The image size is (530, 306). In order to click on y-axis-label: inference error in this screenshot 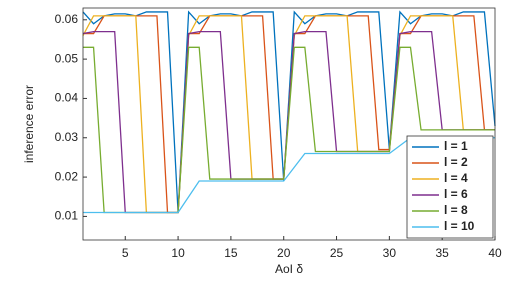, I will do `click(29, 124)`.